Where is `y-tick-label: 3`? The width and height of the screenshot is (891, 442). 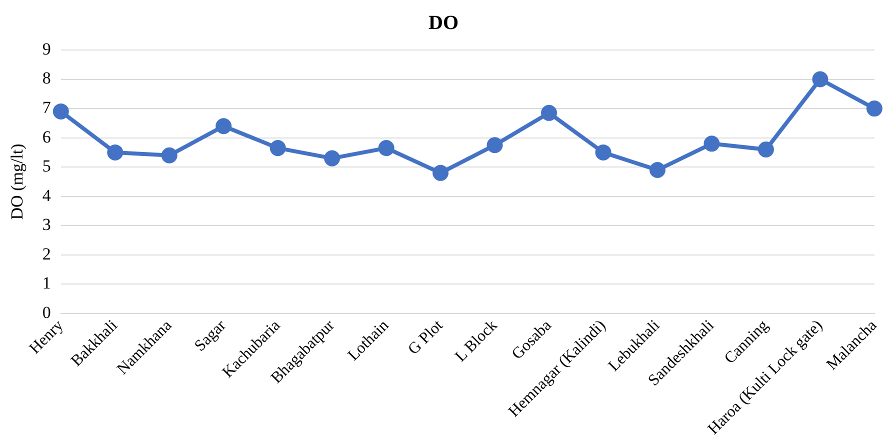 y-tick-label: 3 is located at coordinates (46, 224).